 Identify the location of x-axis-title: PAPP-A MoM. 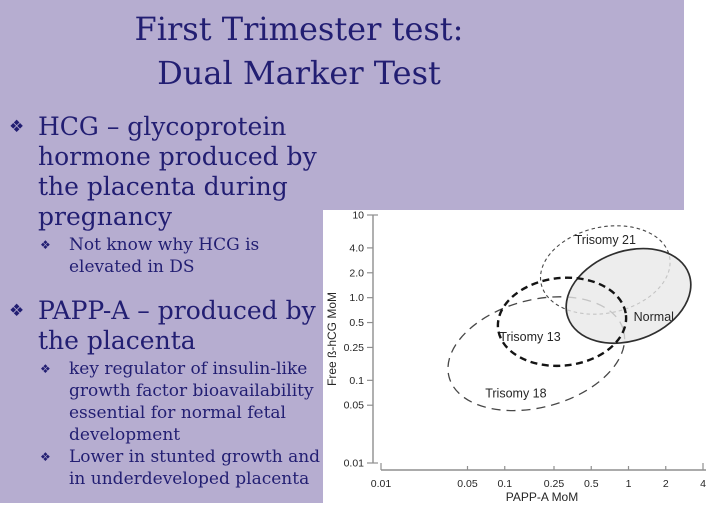
(542, 497).